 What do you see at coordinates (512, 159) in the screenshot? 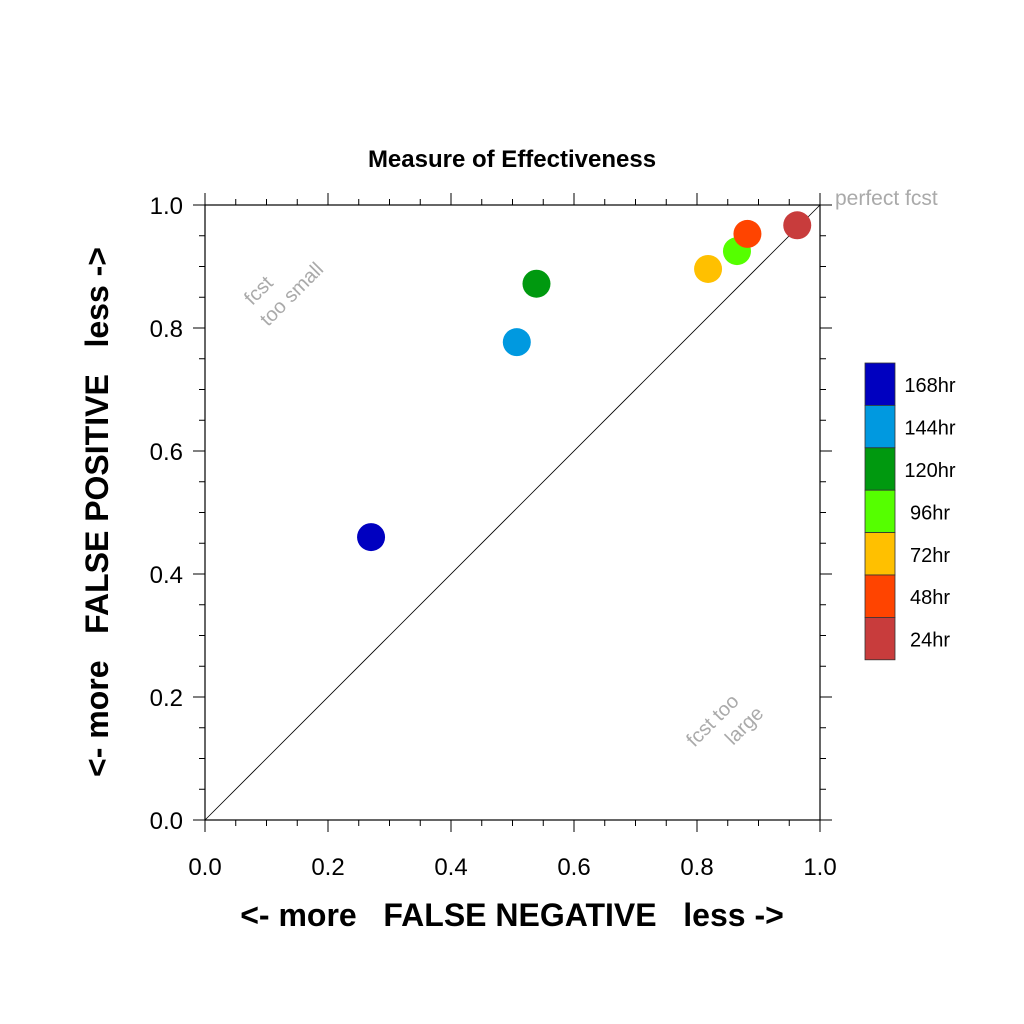
I see `chart-title: Measure of Effectiveness` at bounding box center [512, 159].